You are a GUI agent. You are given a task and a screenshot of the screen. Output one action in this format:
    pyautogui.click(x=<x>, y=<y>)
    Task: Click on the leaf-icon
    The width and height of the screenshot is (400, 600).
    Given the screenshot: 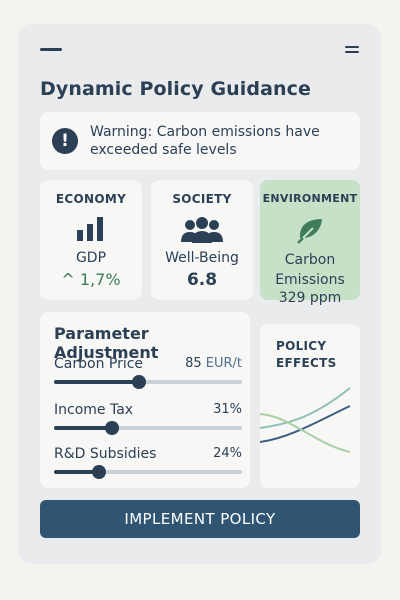 What is the action you would take?
    pyautogui.click(x=310, y=233)
    